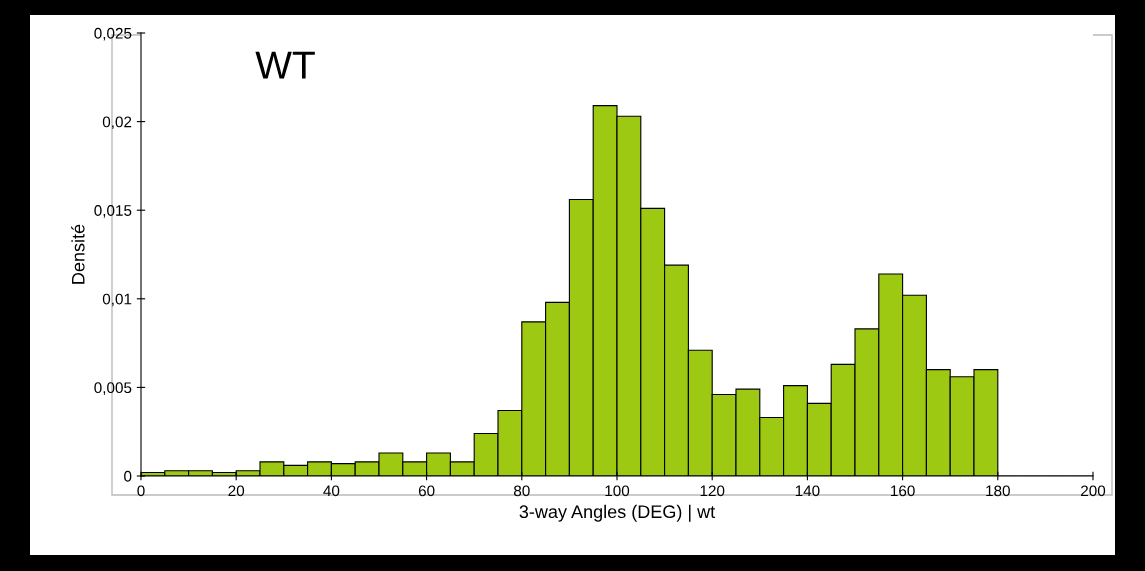 The width and height of the screenshot is (1145, 571). I want to click on x-tick-label: 40, so click(331, 491).